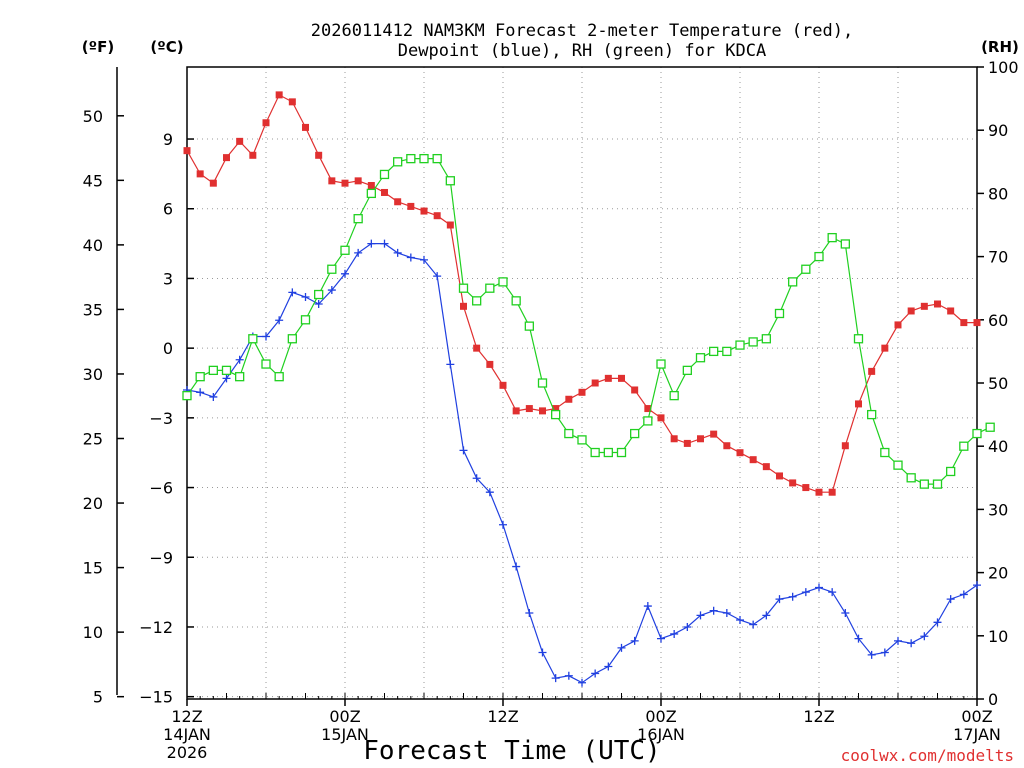 This screenshot has height=768, width=1024. I want to click on rh-tick-label: 50, so click(998, 383).